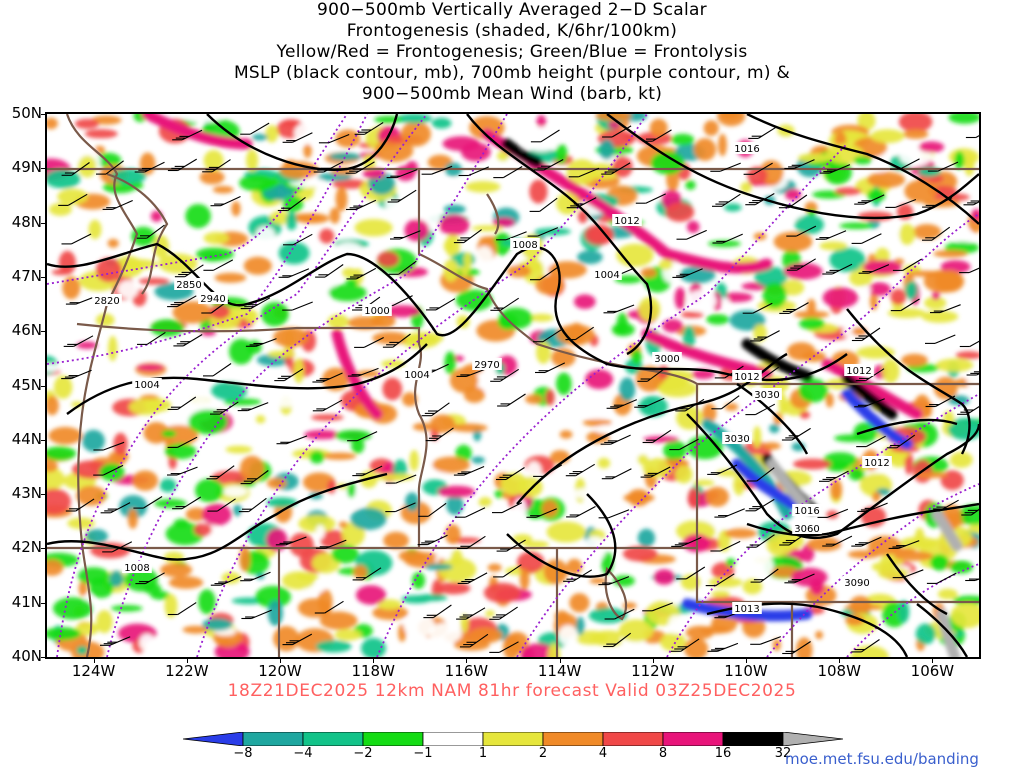 The height and width of the screenshot is (768, 1024). What do you see at coordinates (512, 94) in the screenshot?
I see `title-line-5: 900−500mb Mean Wind (barb, kt)` at bounding box center [512, 94].